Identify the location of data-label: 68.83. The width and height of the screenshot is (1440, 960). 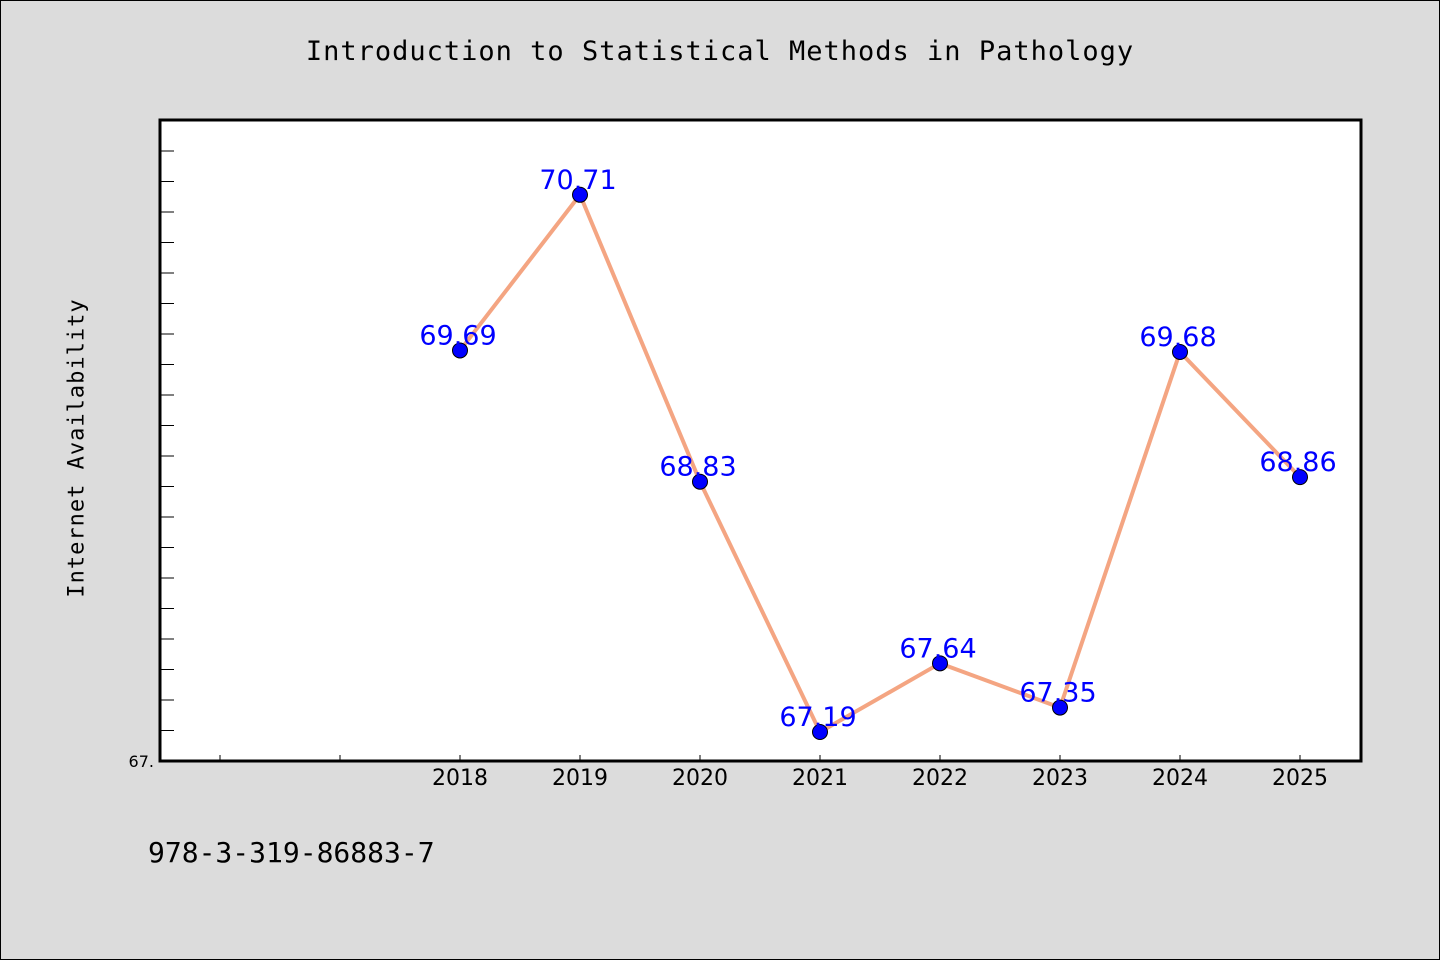
(697, 467).